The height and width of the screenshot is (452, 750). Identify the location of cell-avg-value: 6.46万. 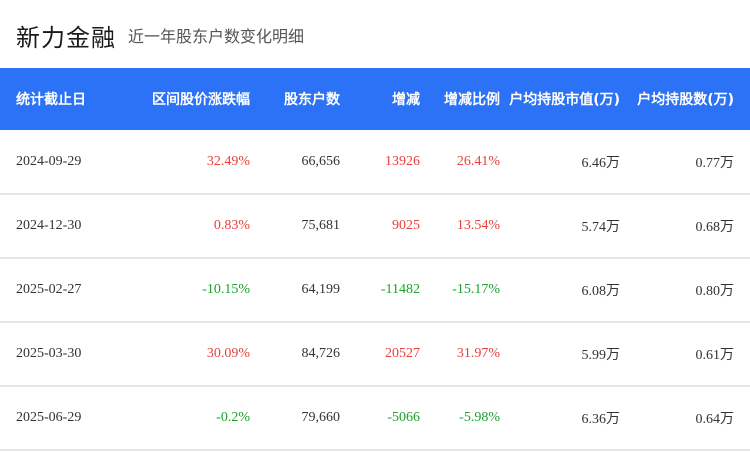
(601, 163).